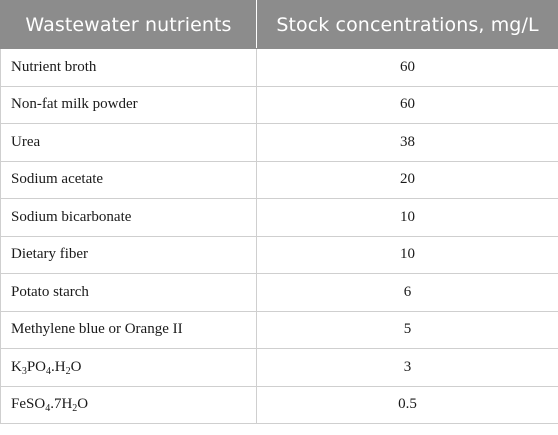 The image size is (558, 435). Describe the element at coordinates (24, 371) in the screenshot. I see `formula-subscript: 3` at that location.